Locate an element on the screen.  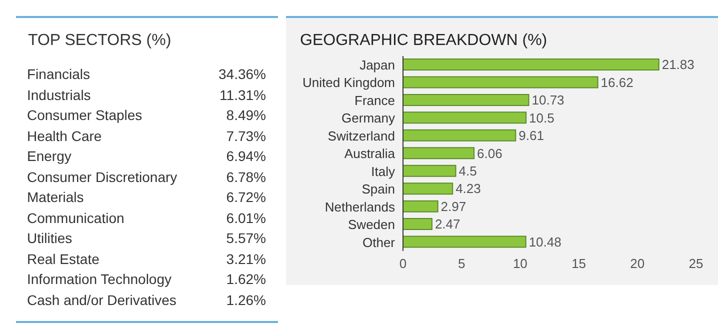
category-label: Health Care is located at coordinates (64, 136).